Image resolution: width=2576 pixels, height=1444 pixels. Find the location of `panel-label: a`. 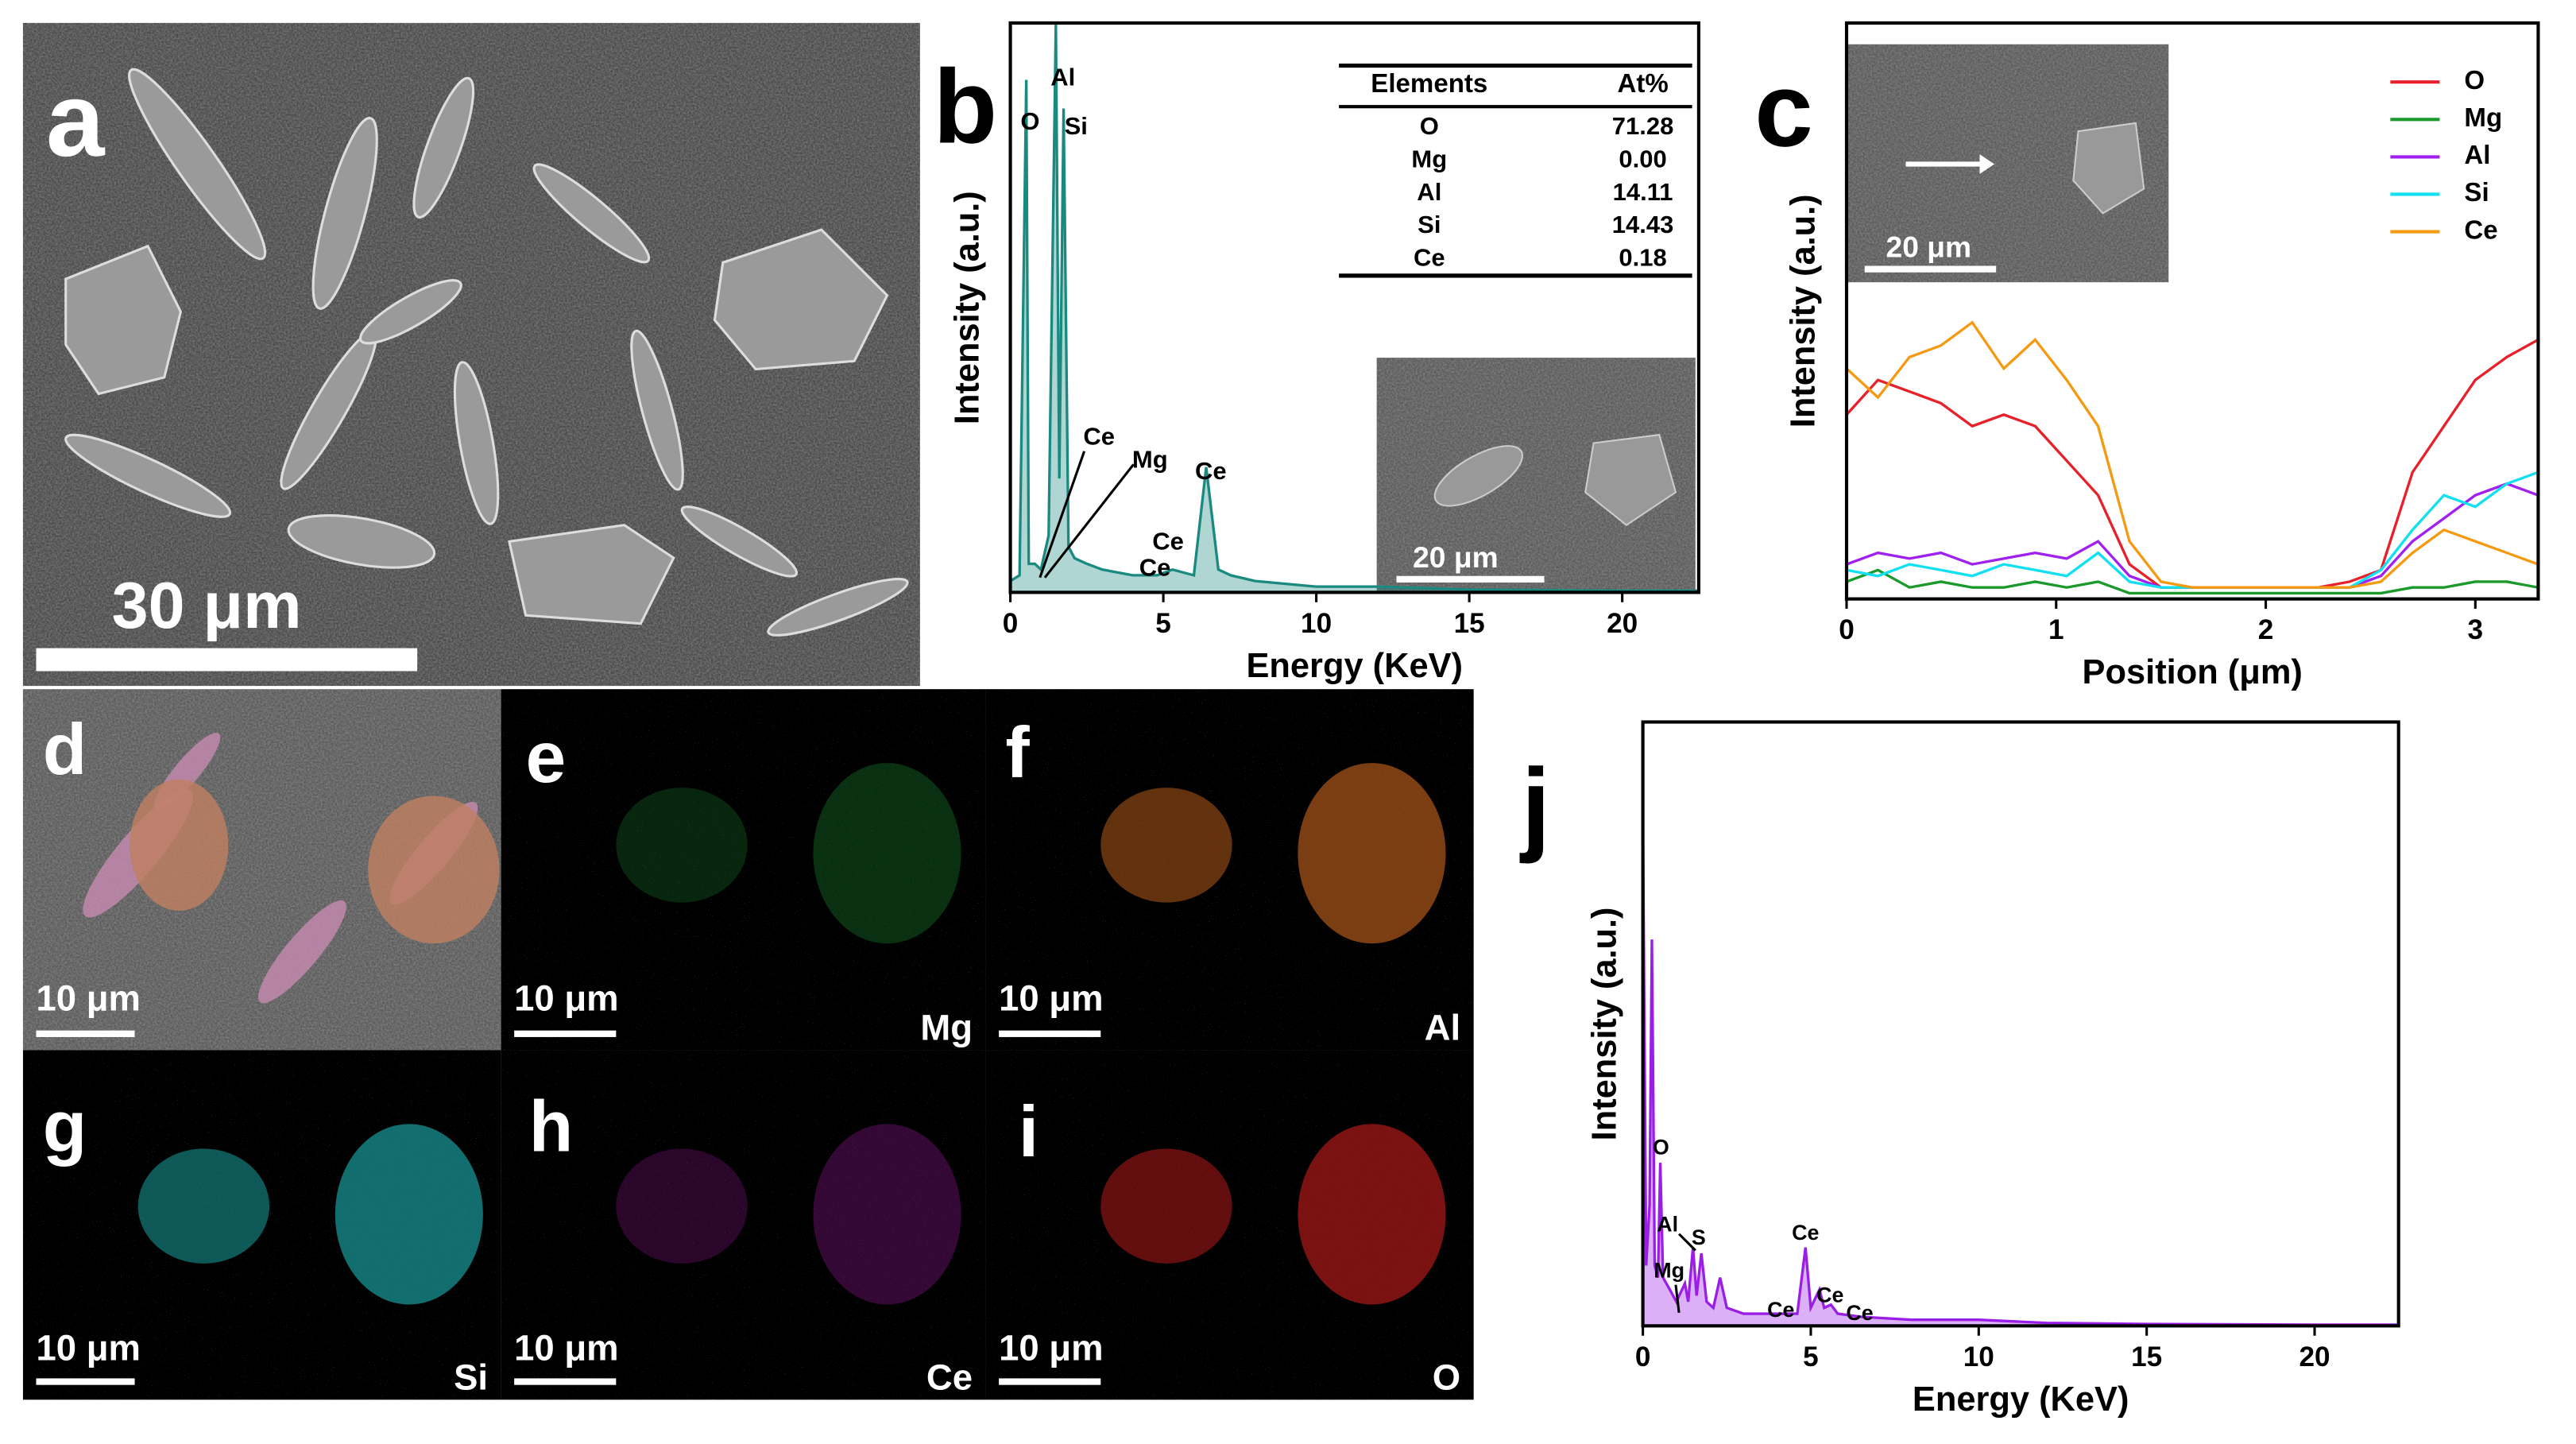

panel-label: a is located at coordinates (76, 120).